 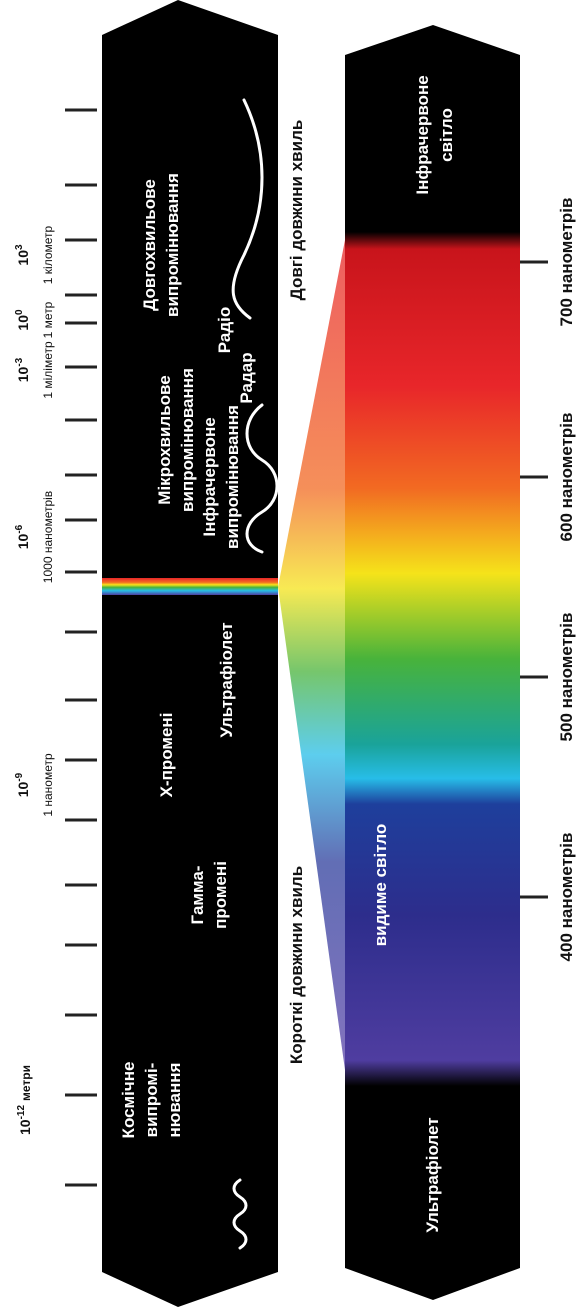 What do you see at coordinates (22, 320) in the screenshot?
I see `scale-exp-0: 100` at bounding box center [22, 320].